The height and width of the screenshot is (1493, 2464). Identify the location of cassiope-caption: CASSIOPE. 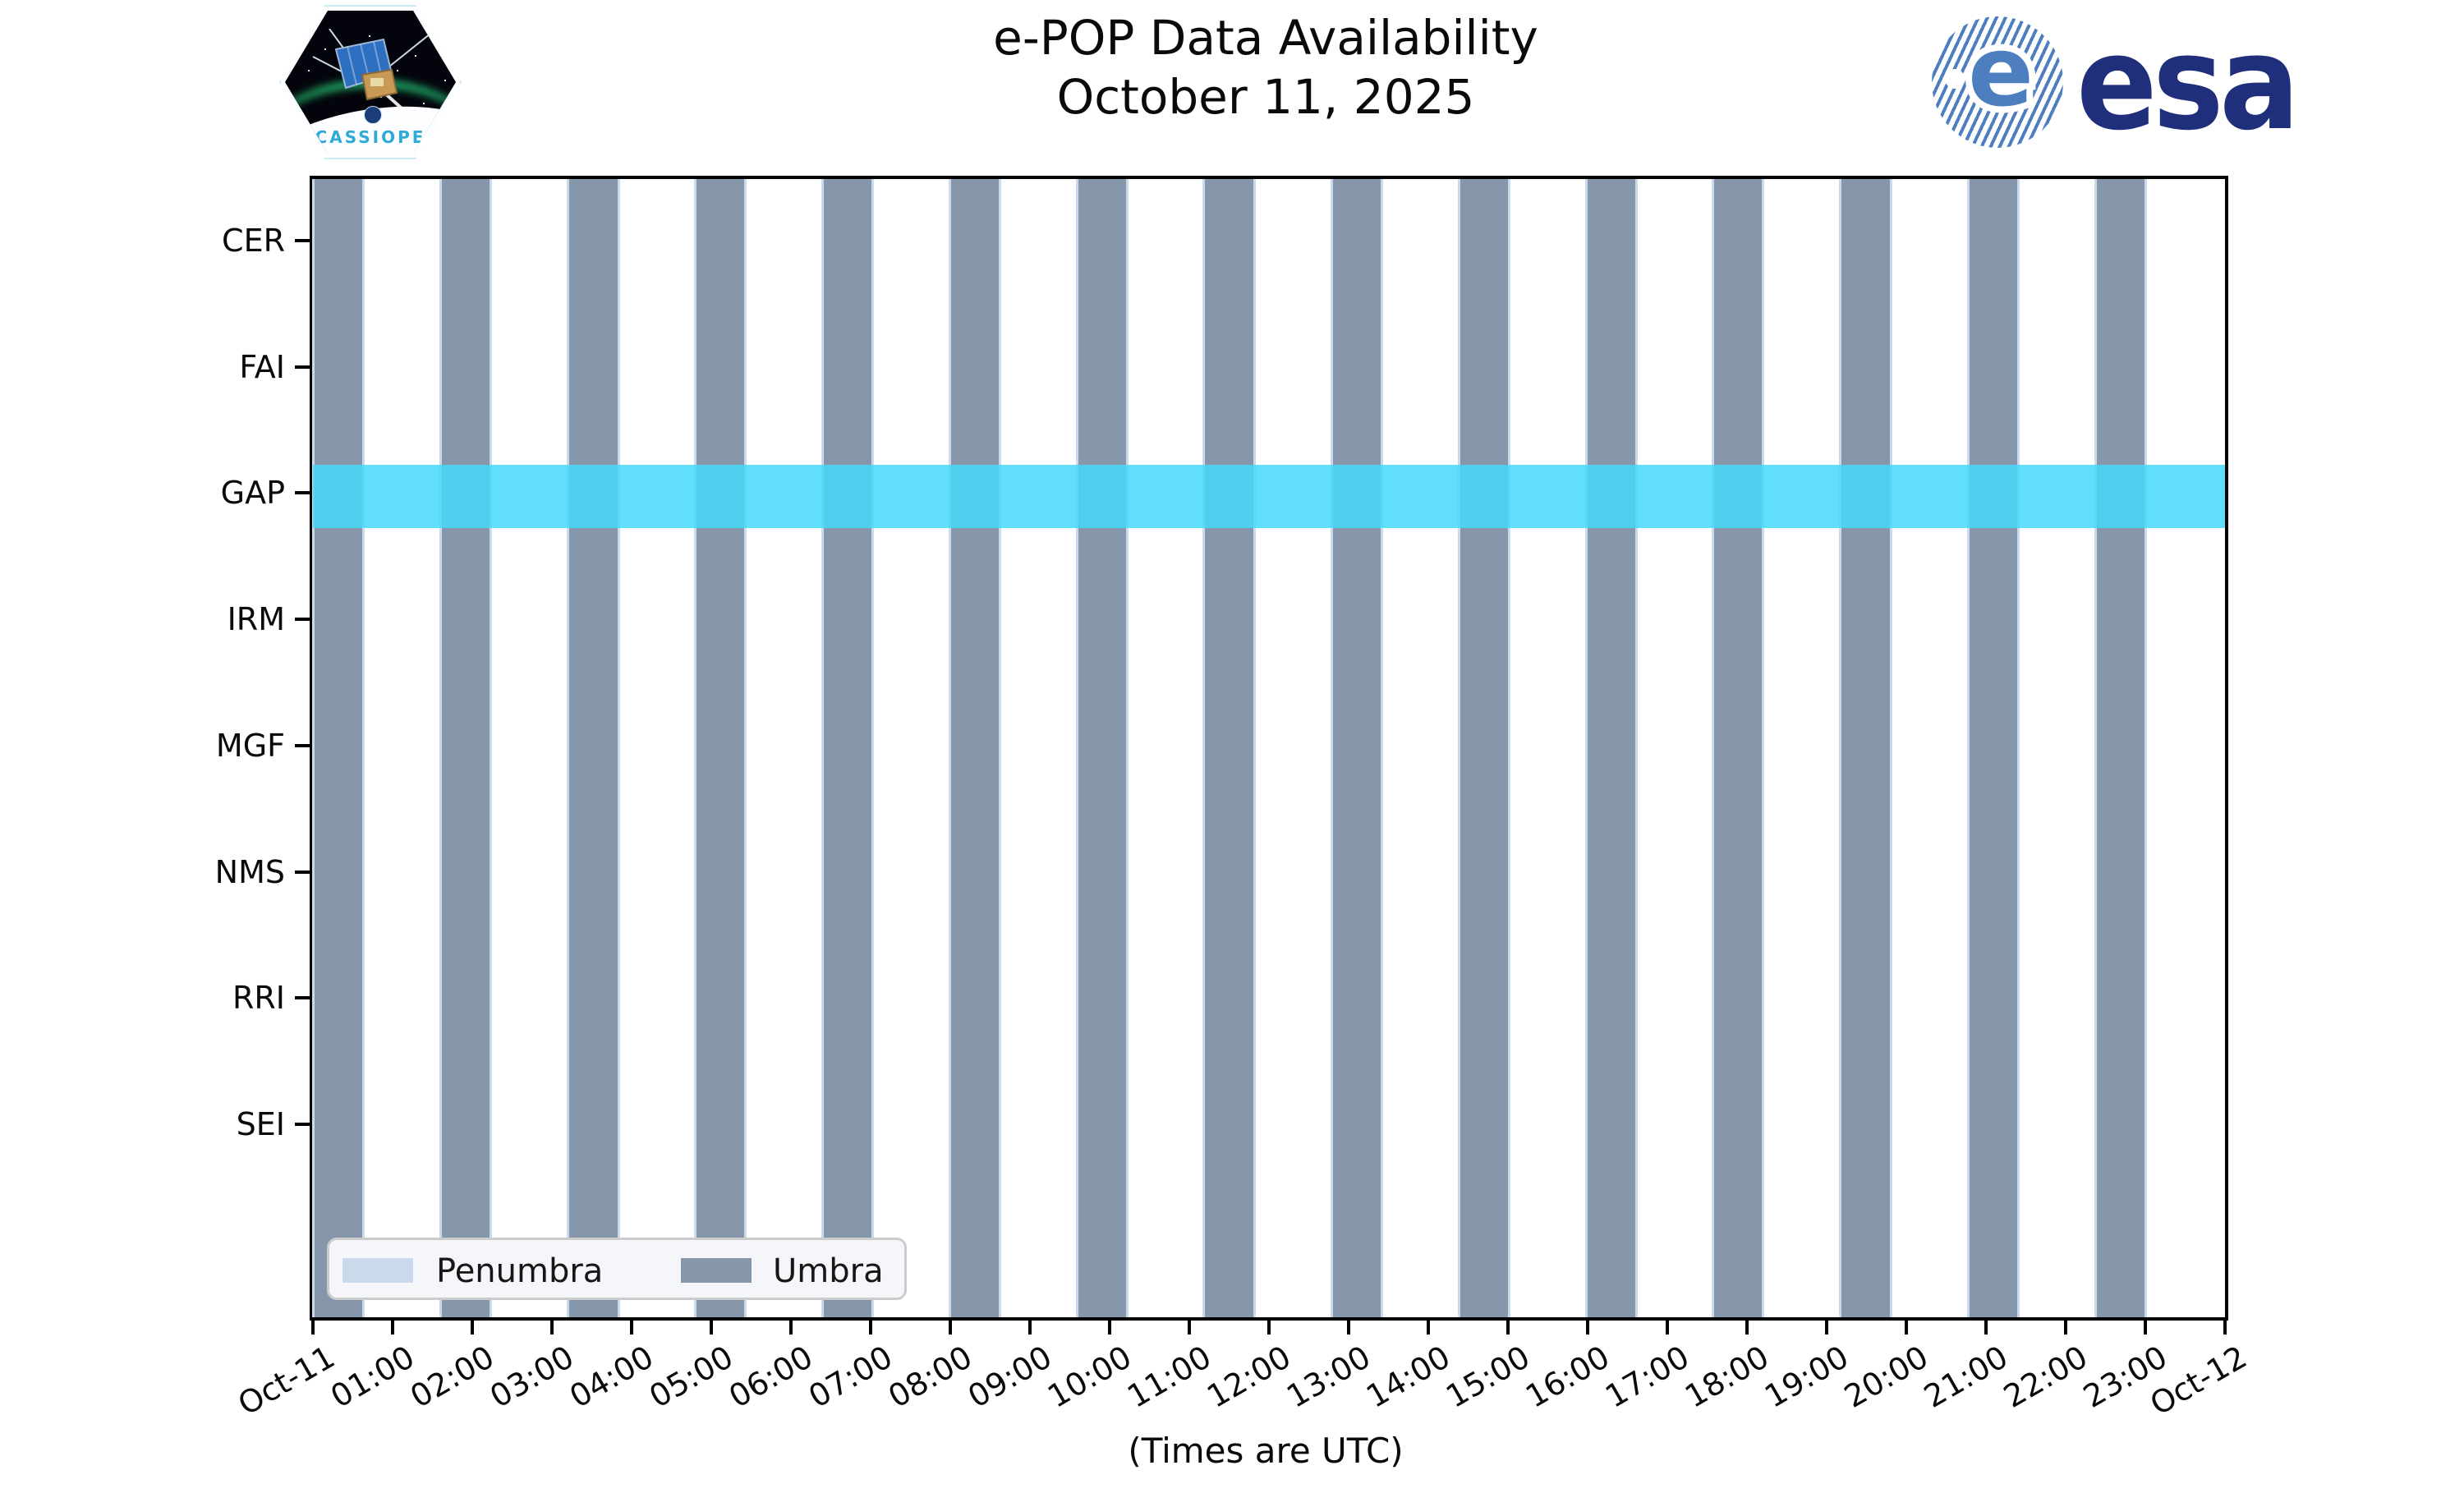
(370, 137).